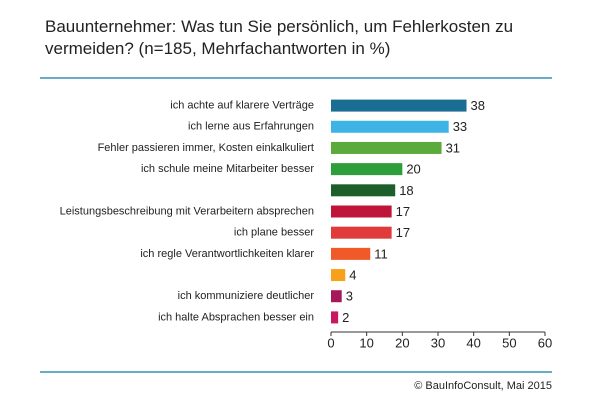 The height and width of the screenshot is (417, 600). What do you see at coordinates (483, 386) in the screenshot?
I see `source: © BauInfoConsult, Mai 2015` at bounding box center [483, 386].